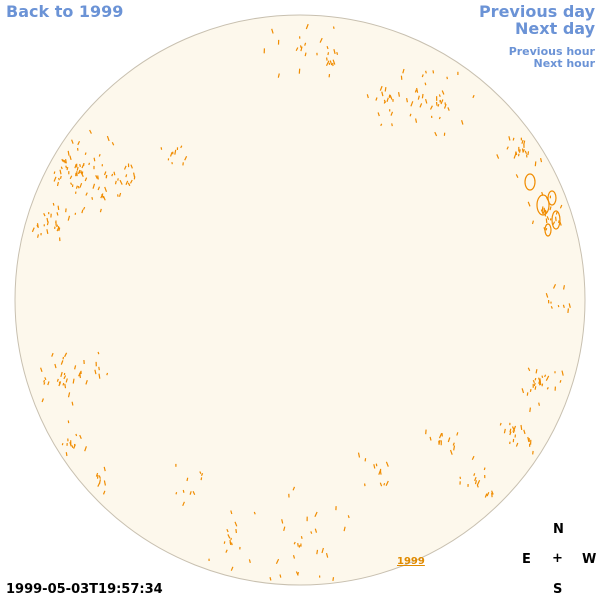 Image resolution: width=600 pixels, height=600 pixels. Describe the element at coordinates (530, 182) in the screenshot. I see `contour-ellipse` at that location.